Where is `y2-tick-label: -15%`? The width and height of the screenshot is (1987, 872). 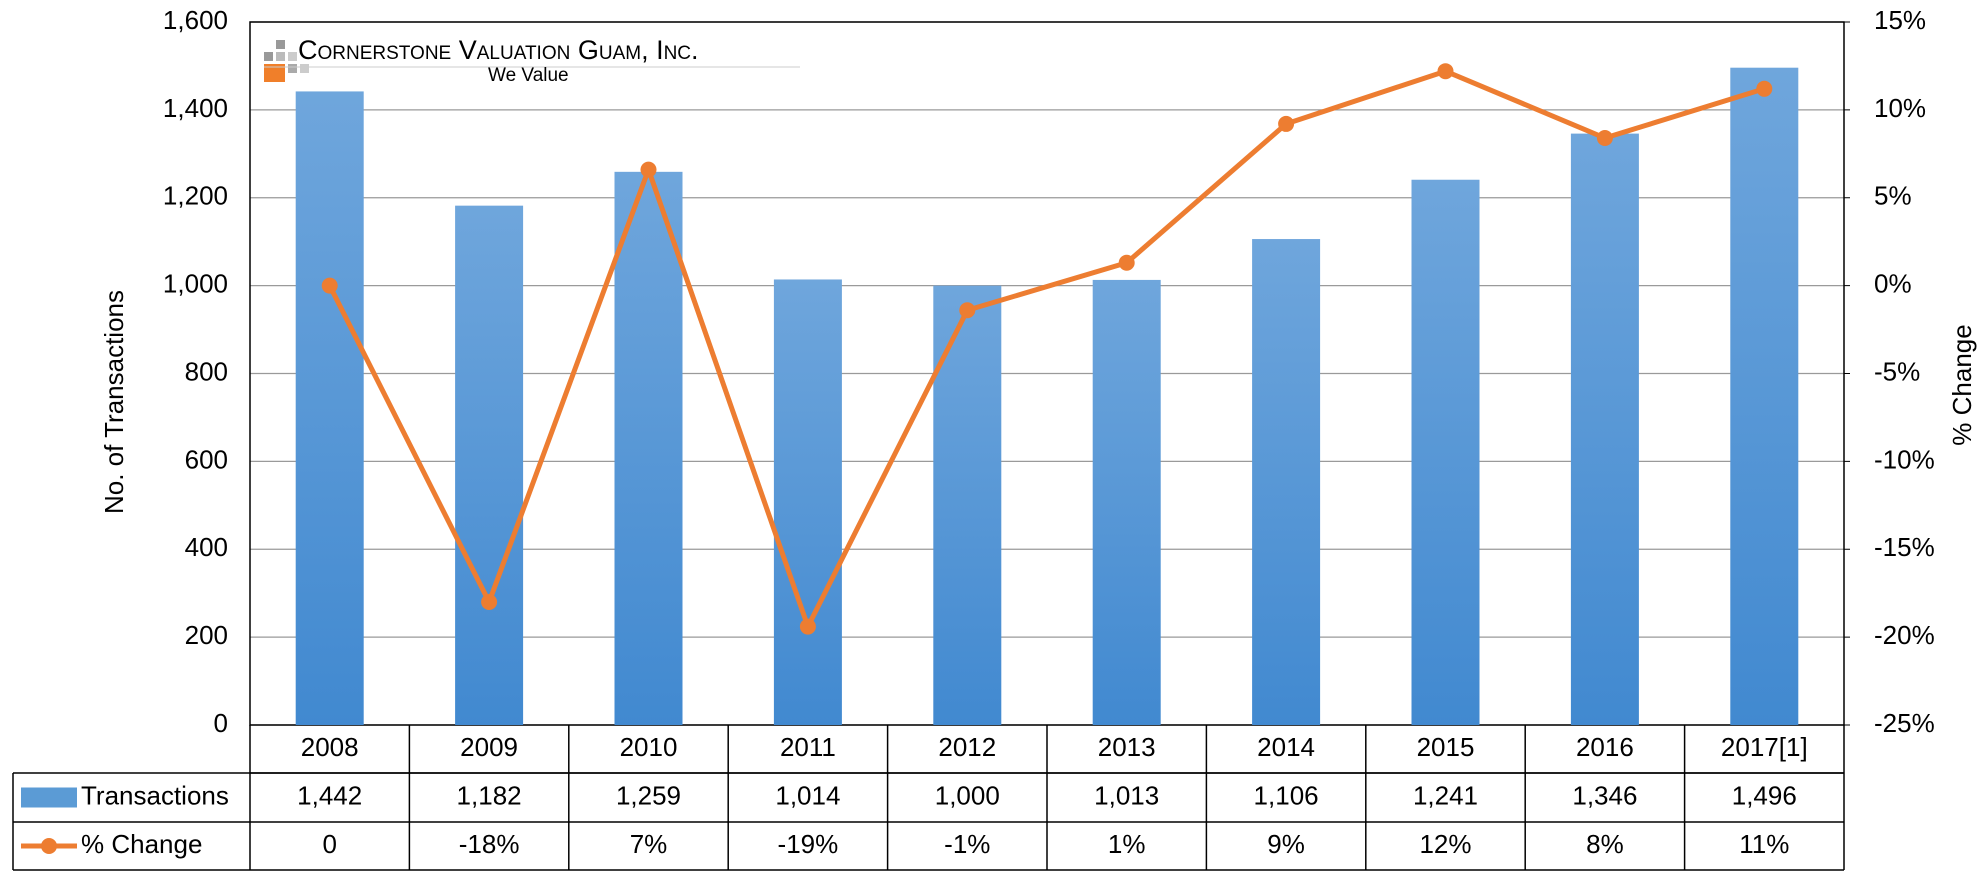 y2-tick-label: -15% is located at coordinates (1904, 547).